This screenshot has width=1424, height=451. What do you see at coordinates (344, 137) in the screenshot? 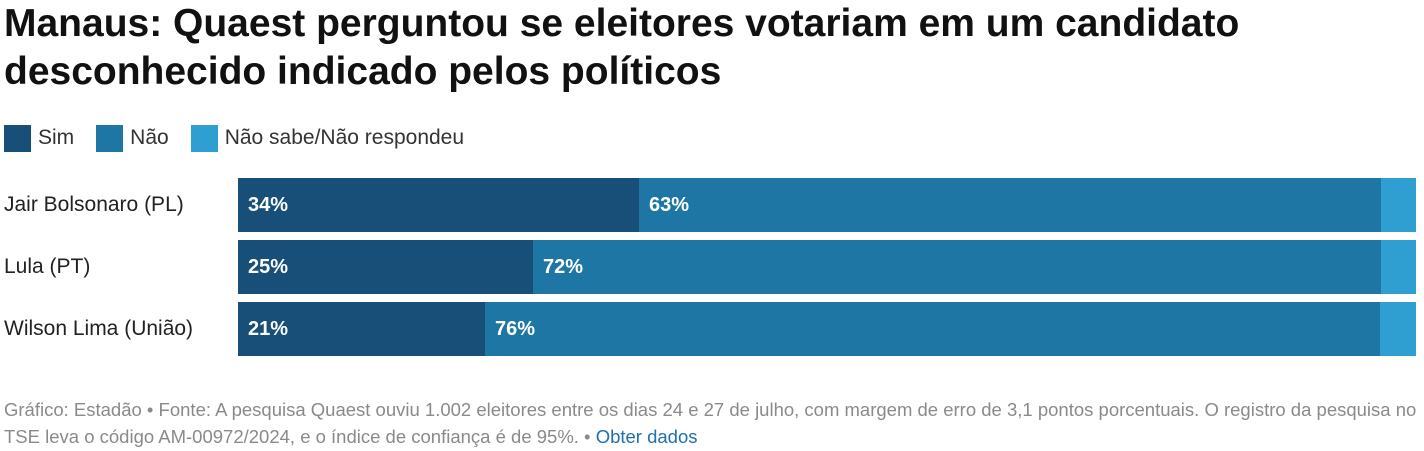
I see `legend-label: Não sabe/Não respondeu` at bounding box center [344, 137].